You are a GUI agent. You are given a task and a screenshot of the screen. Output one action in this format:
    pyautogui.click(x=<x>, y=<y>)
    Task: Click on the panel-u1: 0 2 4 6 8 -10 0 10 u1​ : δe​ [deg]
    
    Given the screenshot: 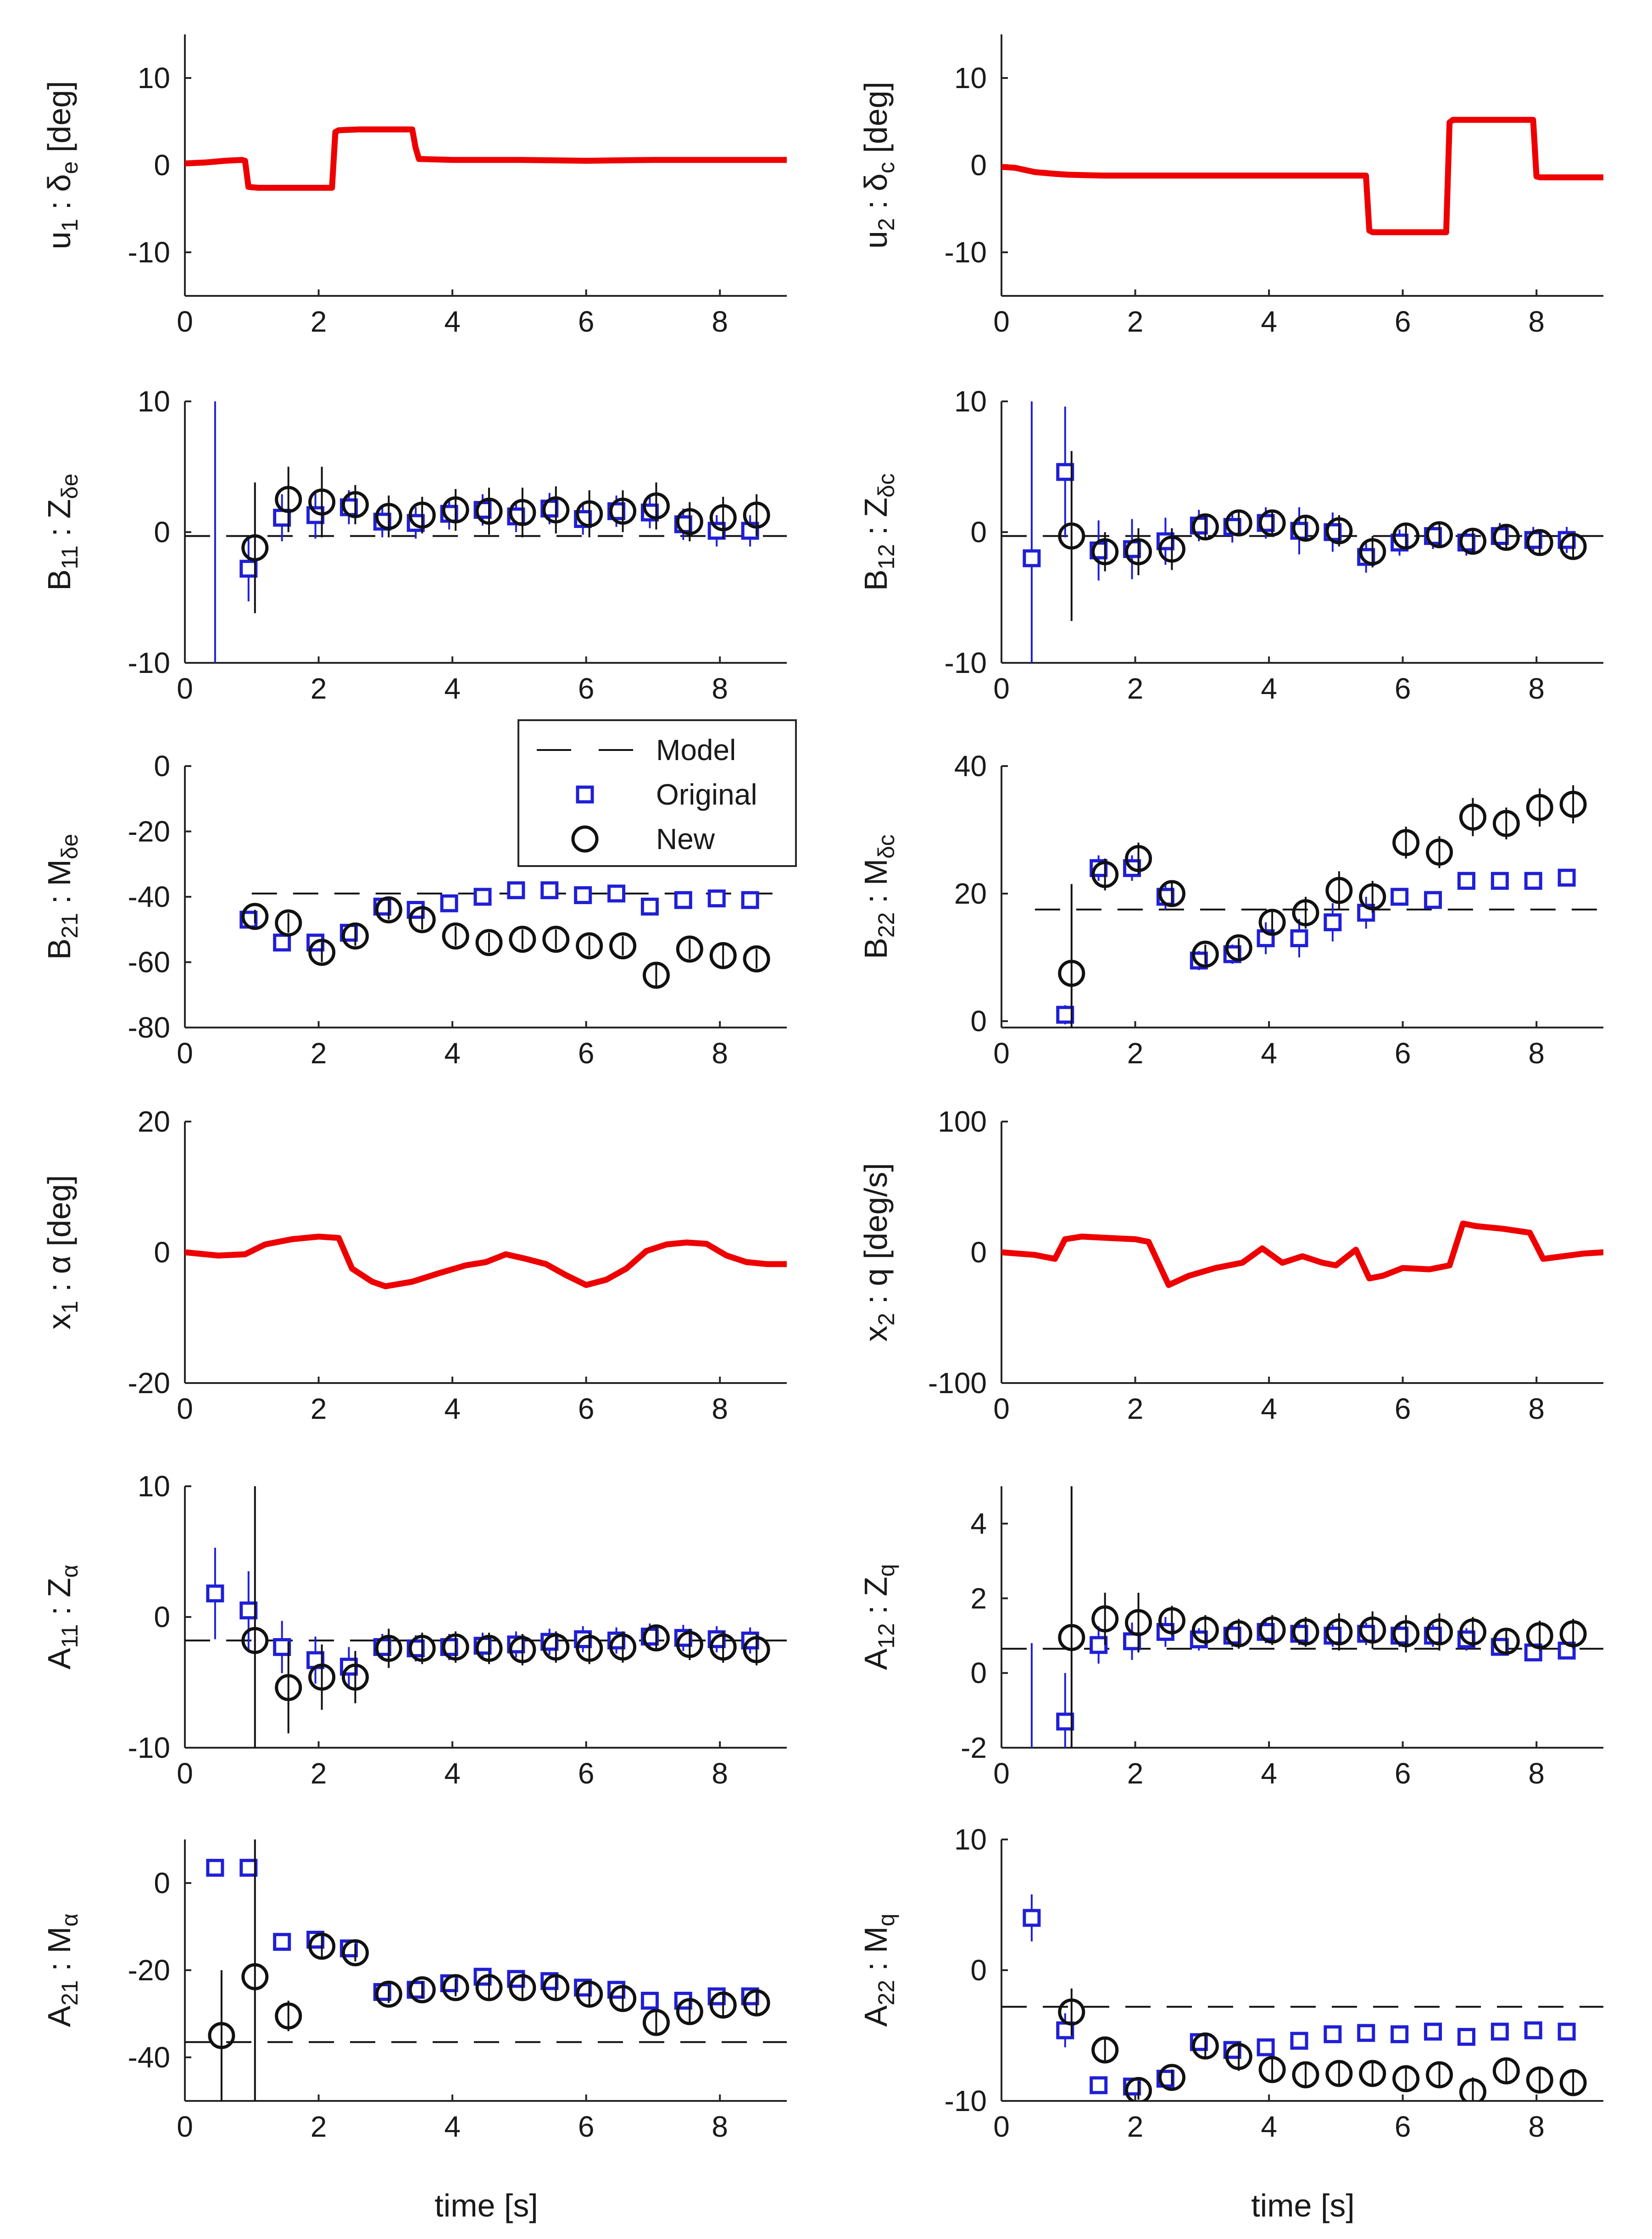 What is the action you would take?
    pyautogui.click(x=414, y=186)
    